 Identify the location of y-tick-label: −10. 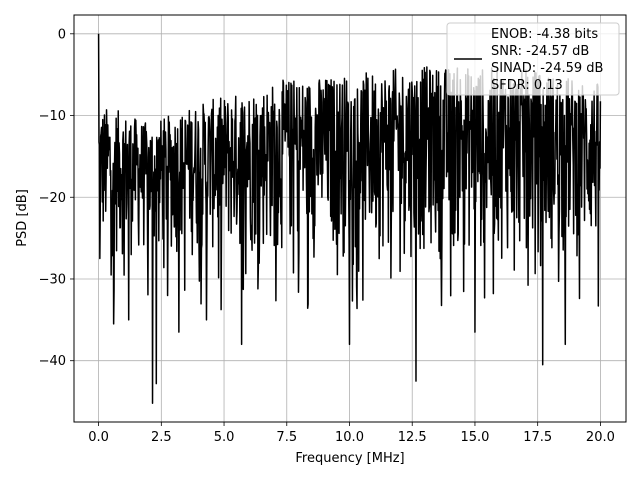
(52, 116).